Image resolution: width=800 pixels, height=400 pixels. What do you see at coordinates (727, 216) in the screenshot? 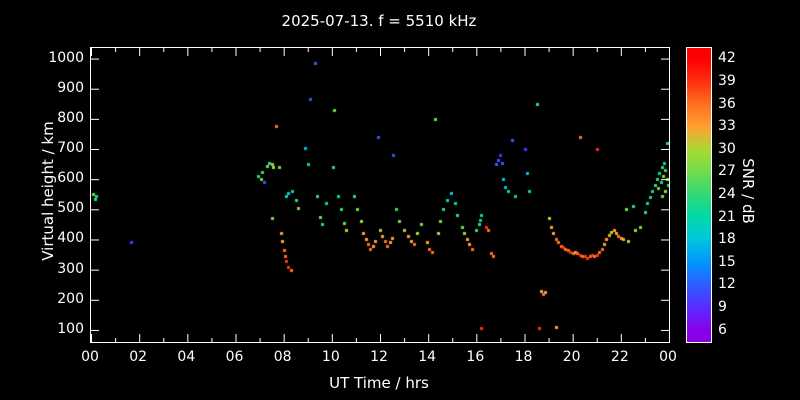
I see `colorbar-tick-label: 21` at bounding box center [727, 216].